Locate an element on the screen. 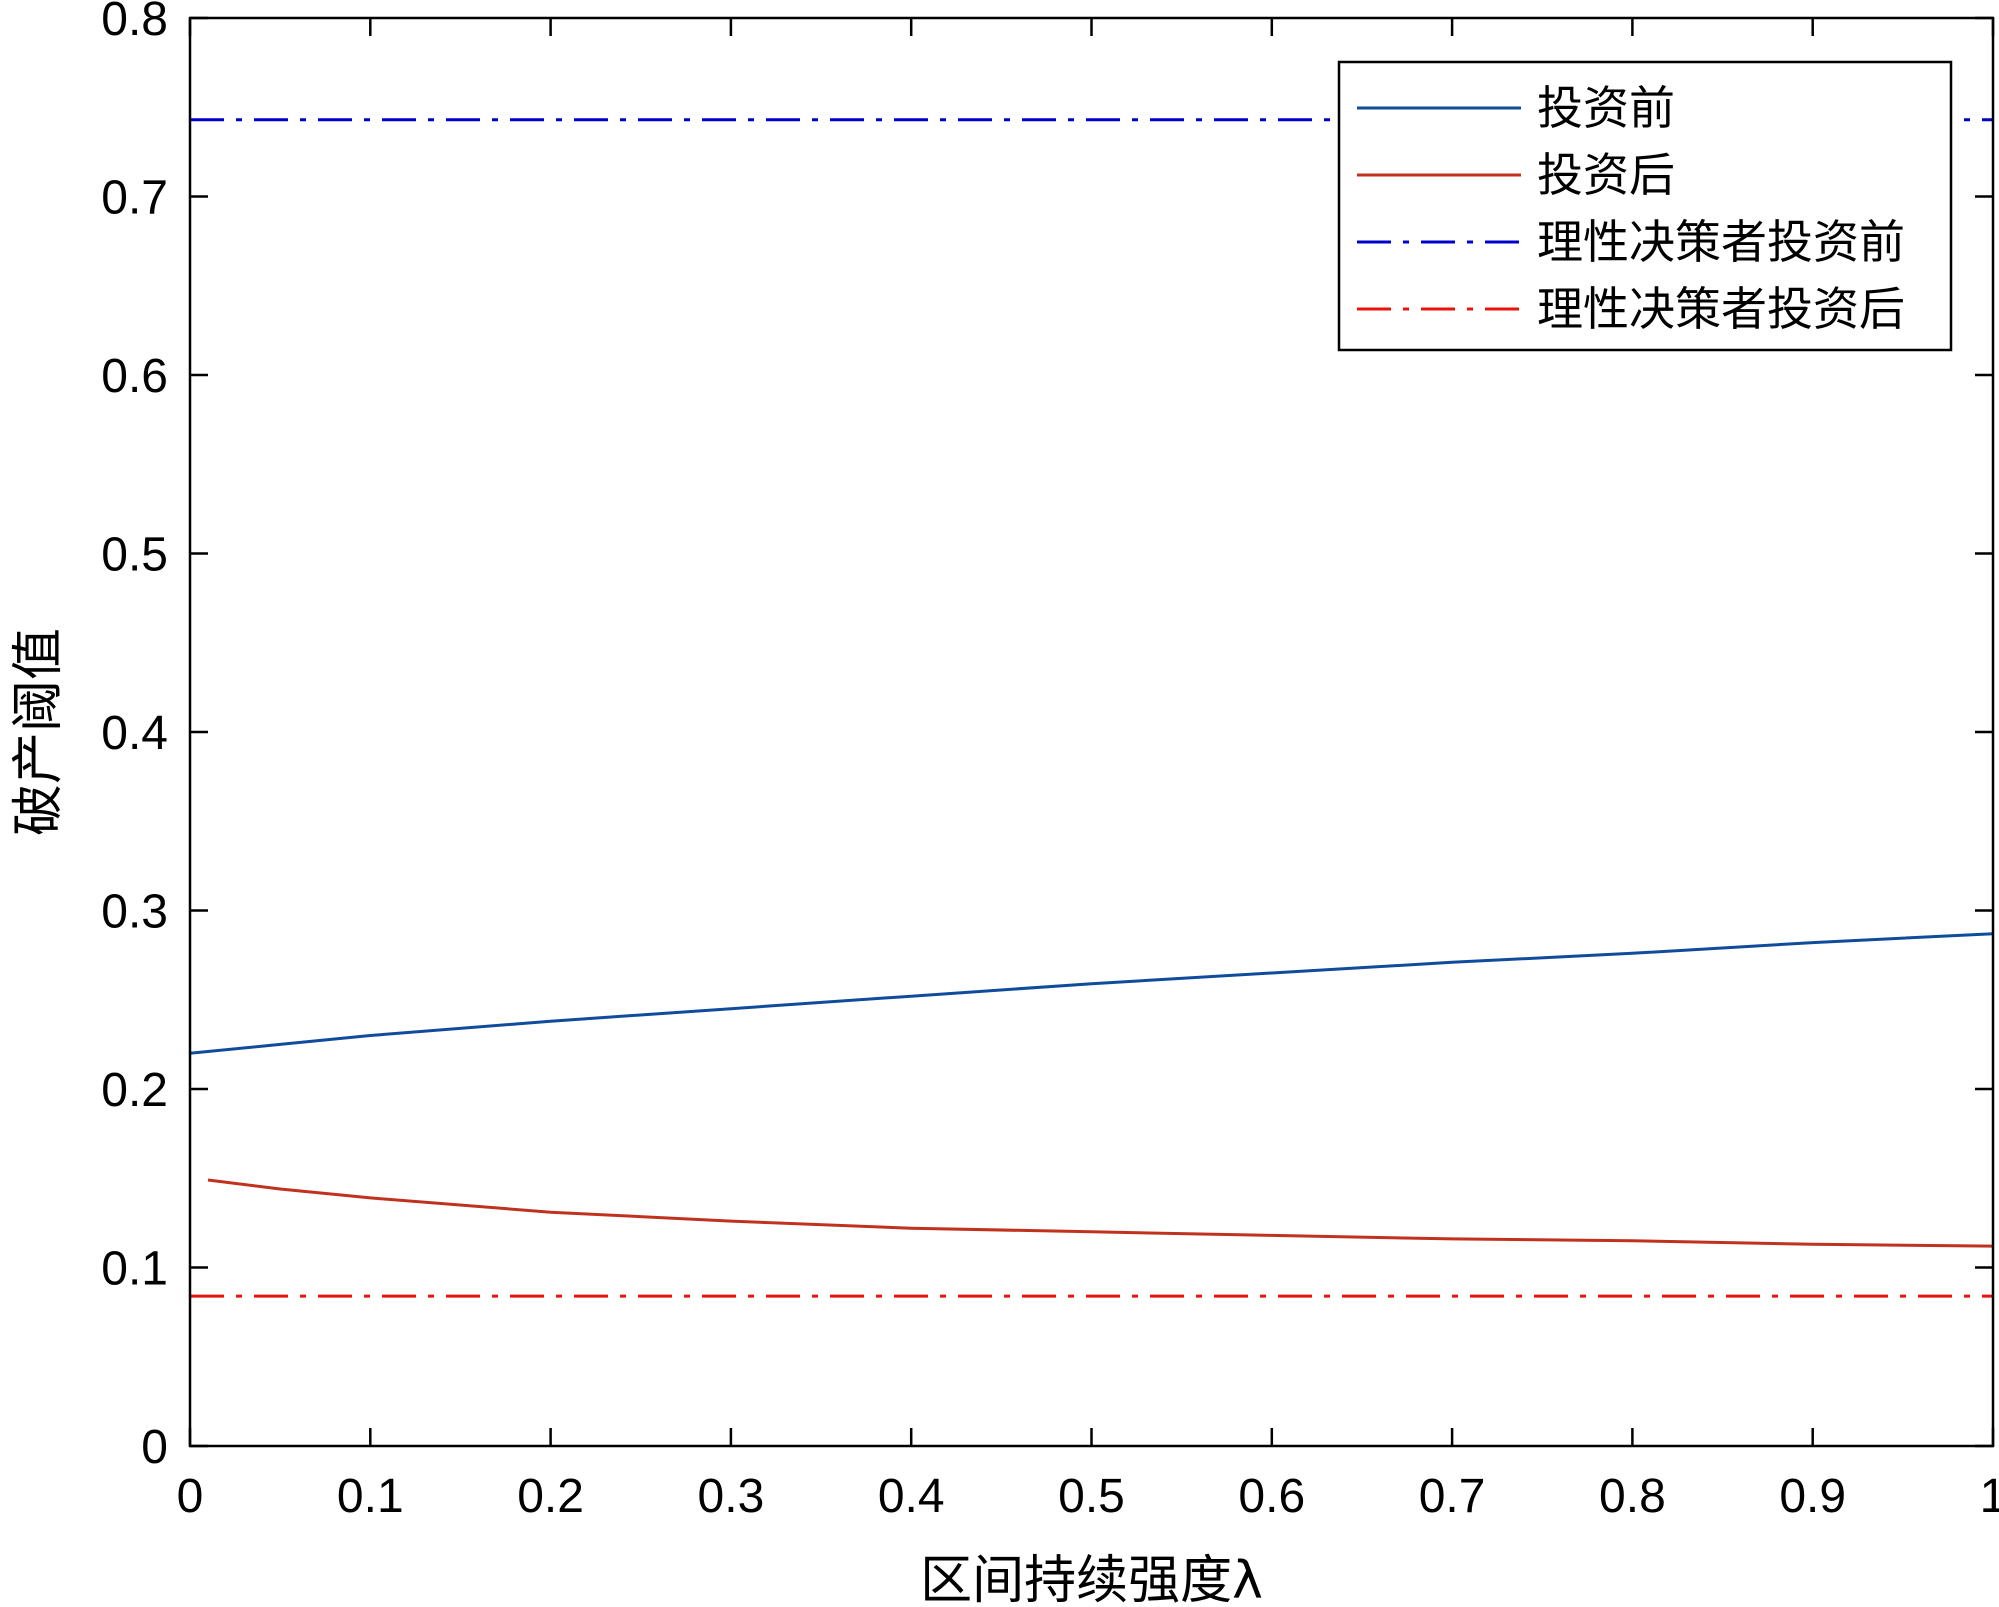 The height and width of the screenshot is (1607, 1999). y-tick-label: 0.8 is located at coordinates (134, 23).